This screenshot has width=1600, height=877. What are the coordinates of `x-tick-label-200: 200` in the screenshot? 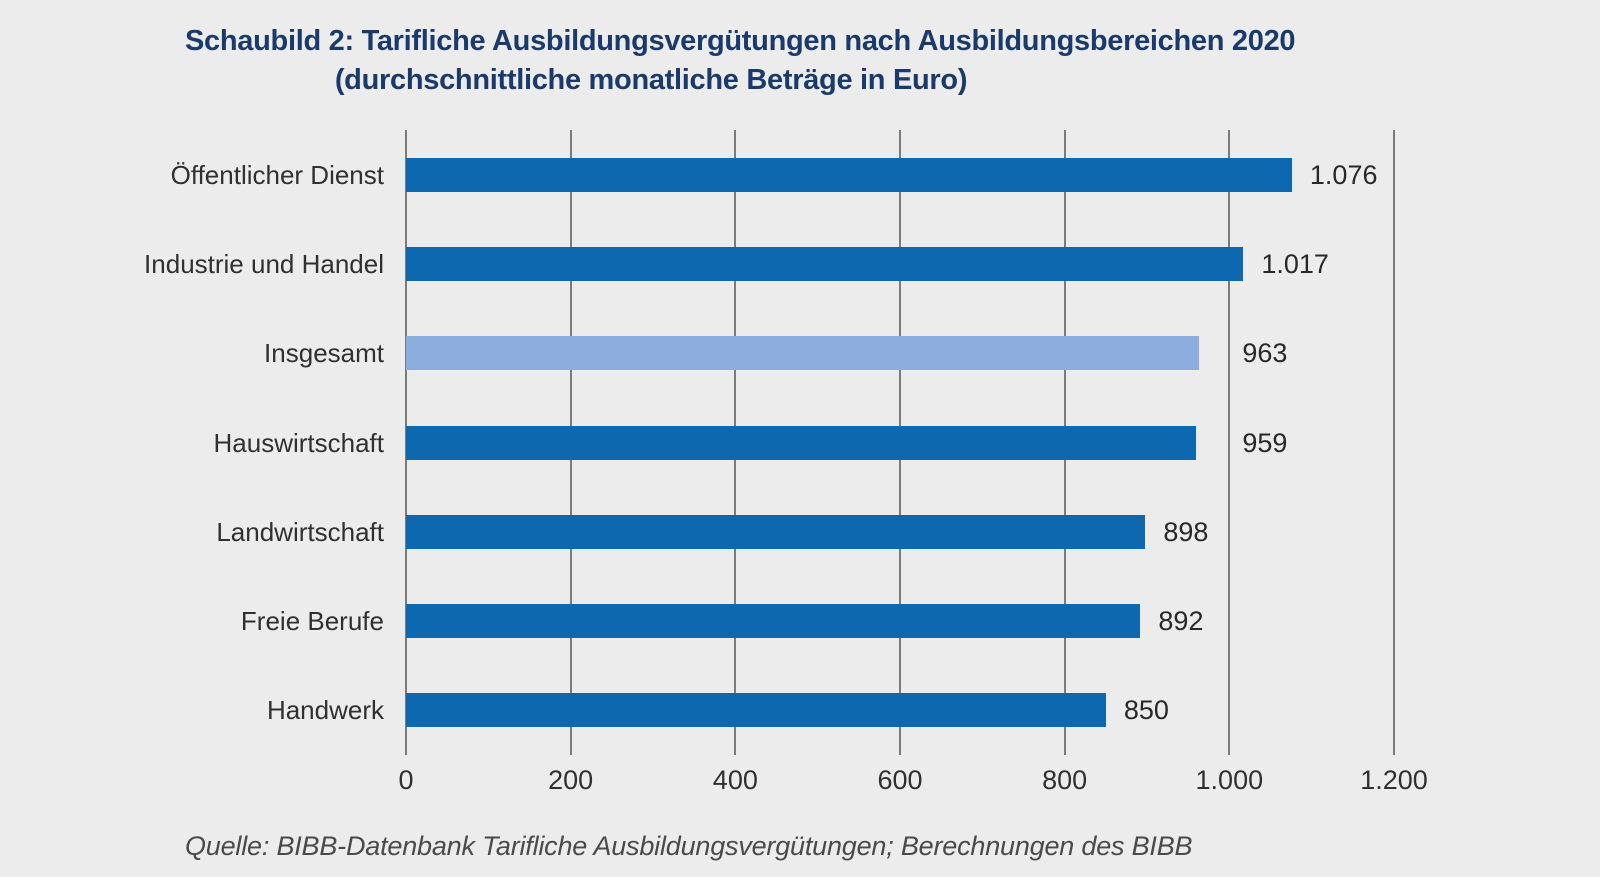 It's located at (571, 780).